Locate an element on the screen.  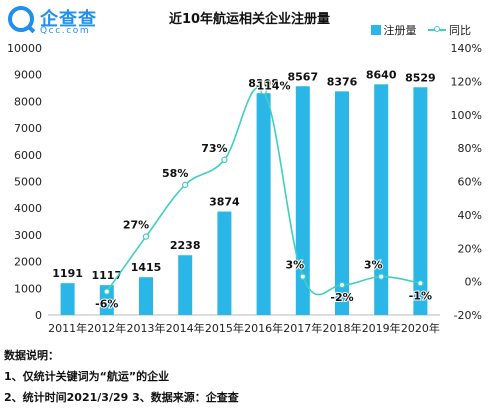
bar-value-label: 1117 is located at coordinates (106, 275).